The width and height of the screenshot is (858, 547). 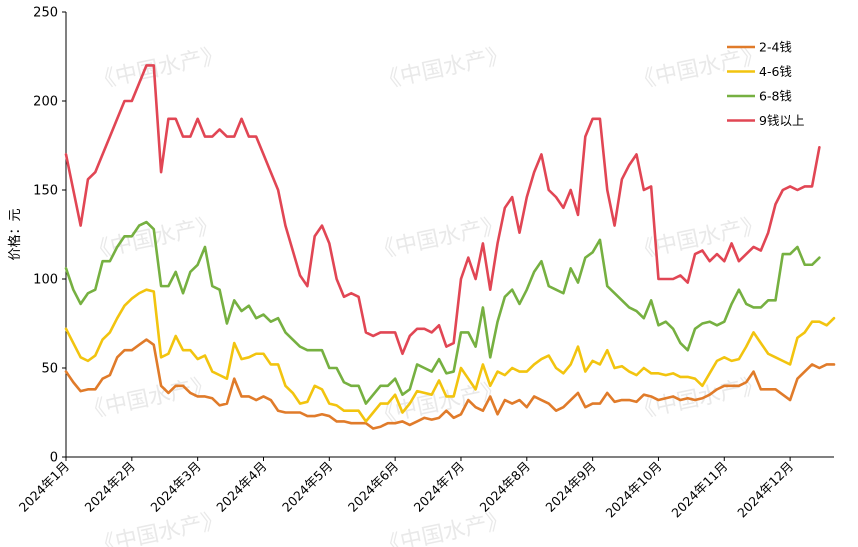 What do you see at coordinates (775, 96) in the screenshot?
I see `legend-label: 6-8钱` at bounding box center [775, 96].